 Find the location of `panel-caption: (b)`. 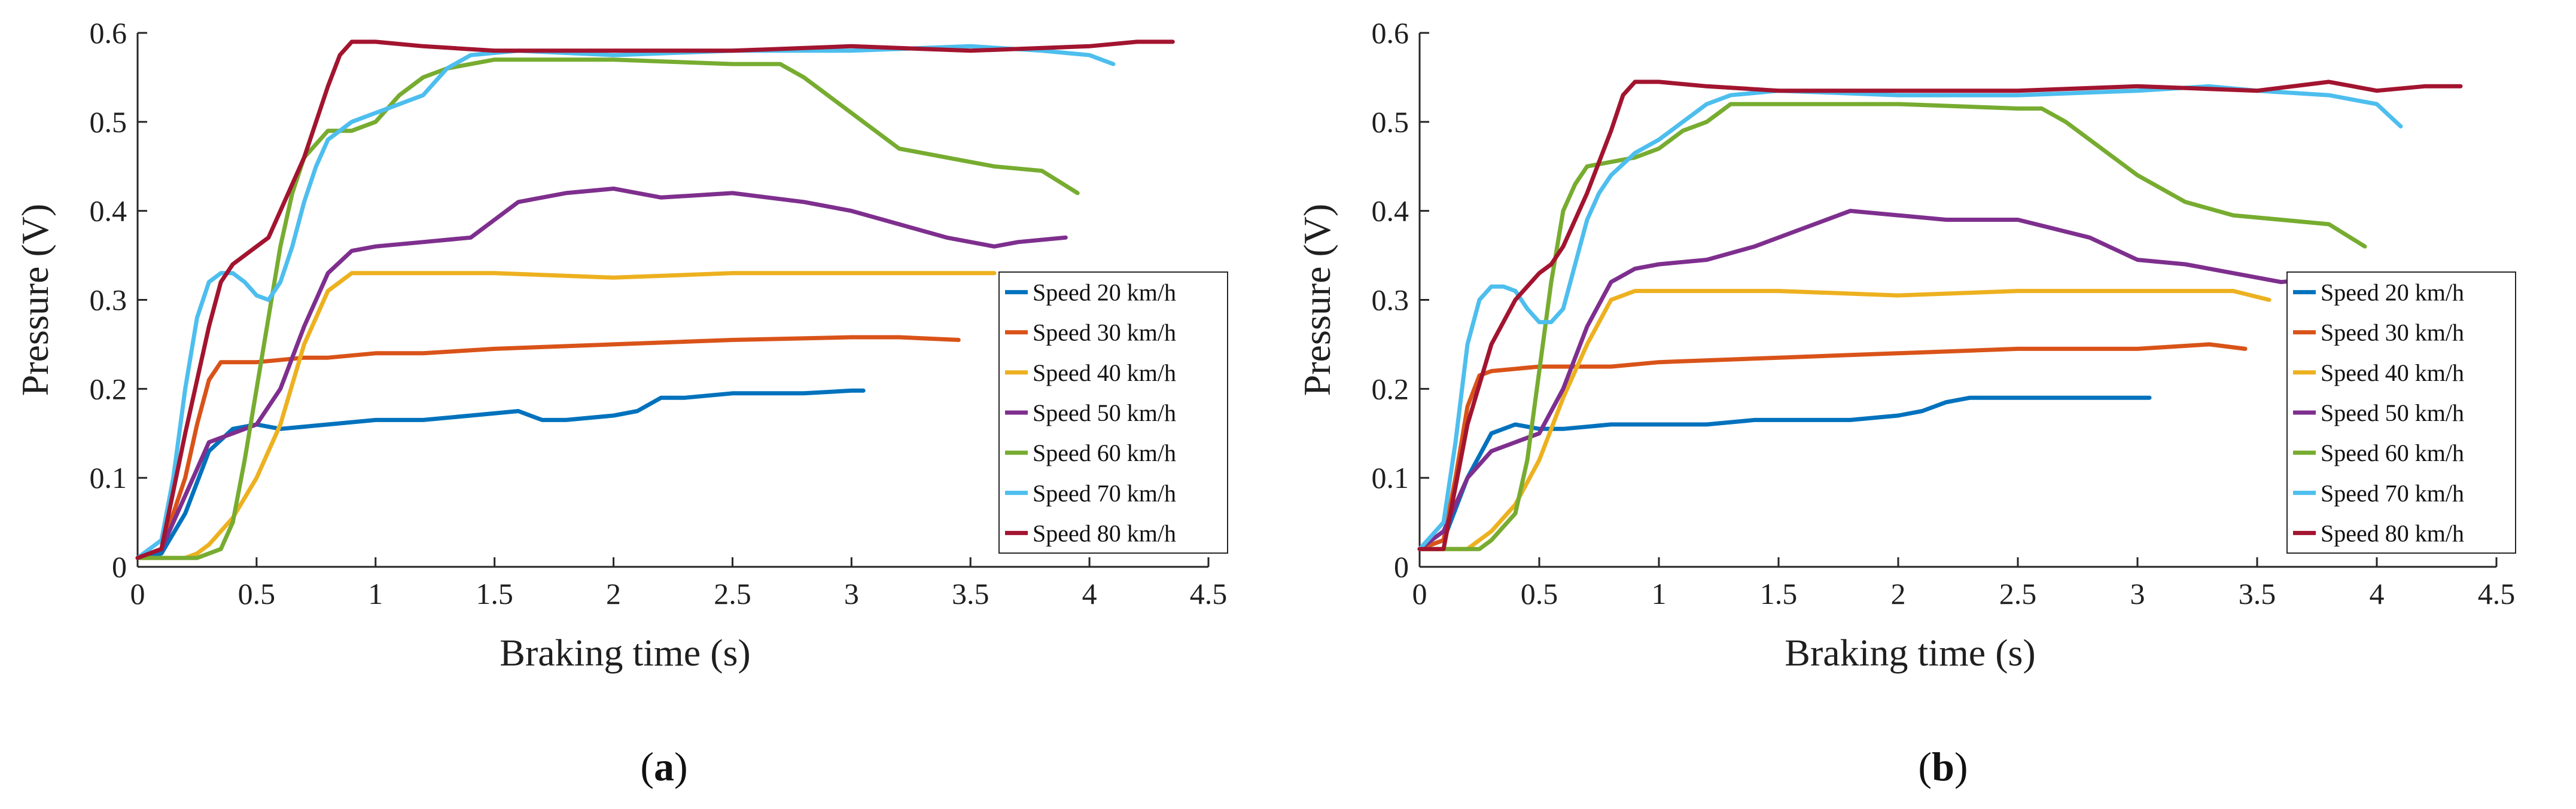

panel-caption: (b) is located at coordinates (1943, 766).